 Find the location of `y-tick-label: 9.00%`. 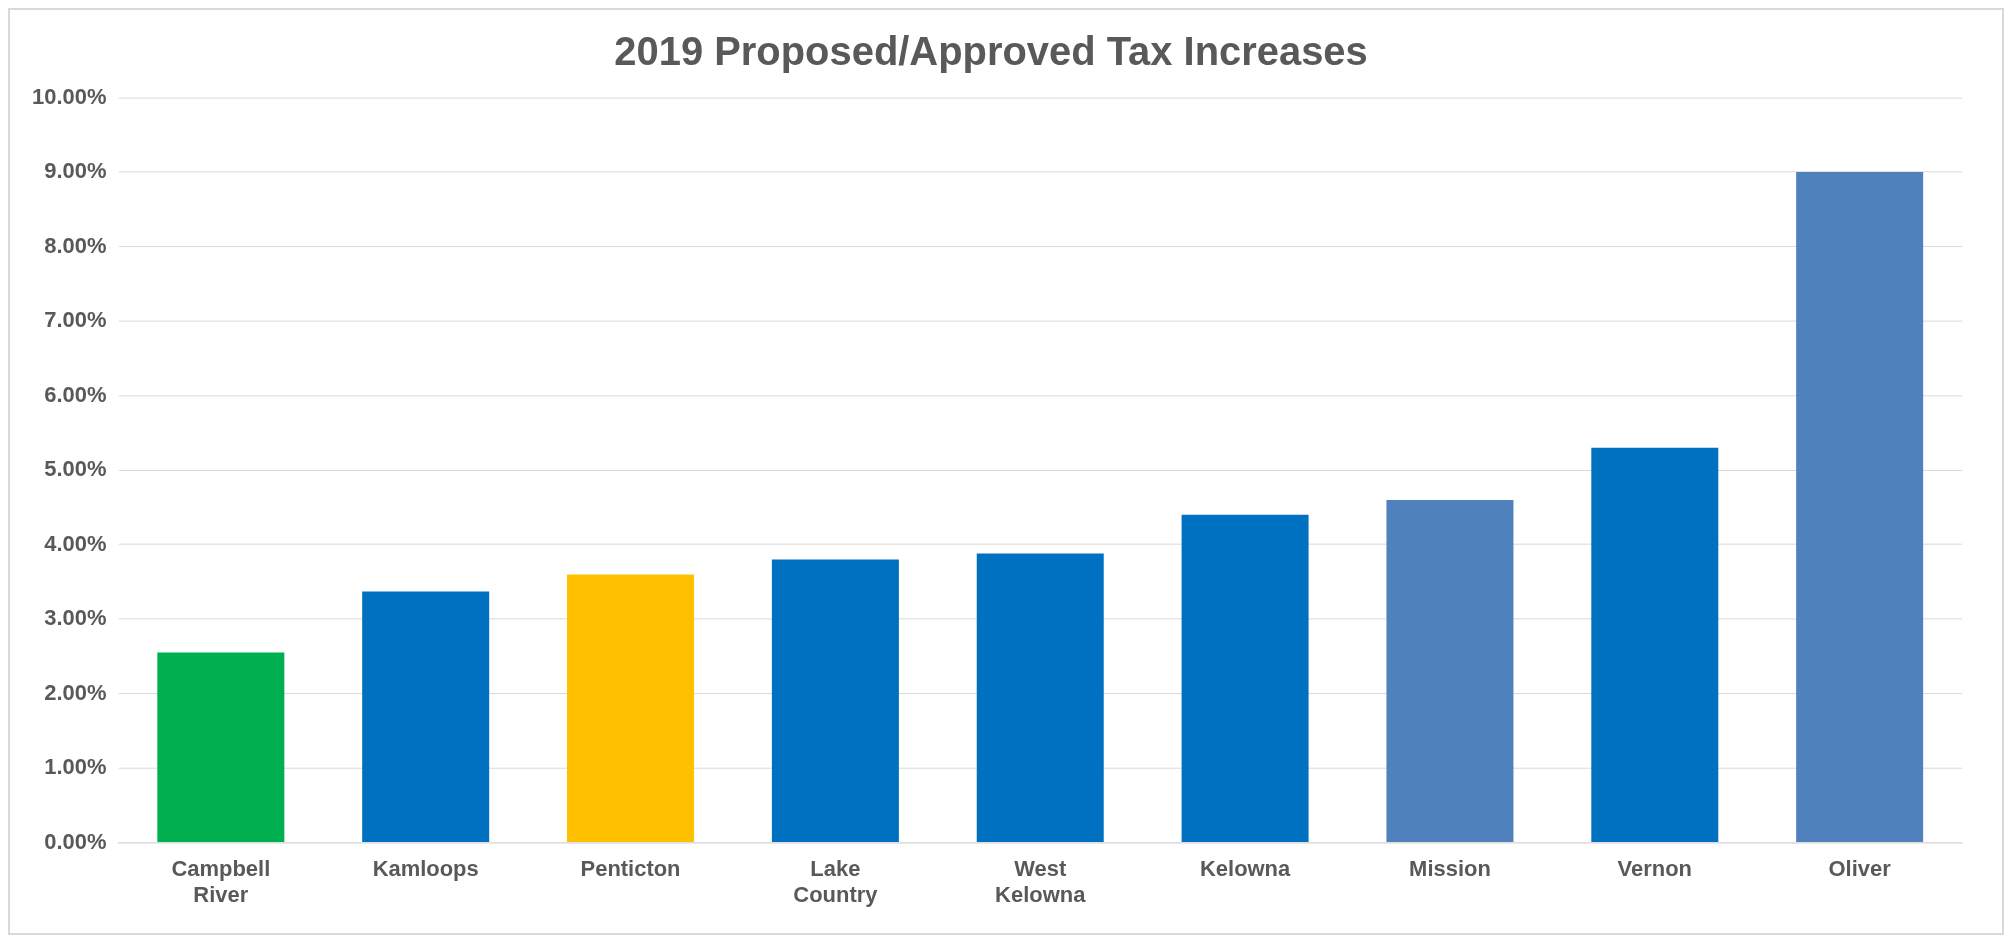

y-tick-label: 9.00% is located at coordinates (75, 171).